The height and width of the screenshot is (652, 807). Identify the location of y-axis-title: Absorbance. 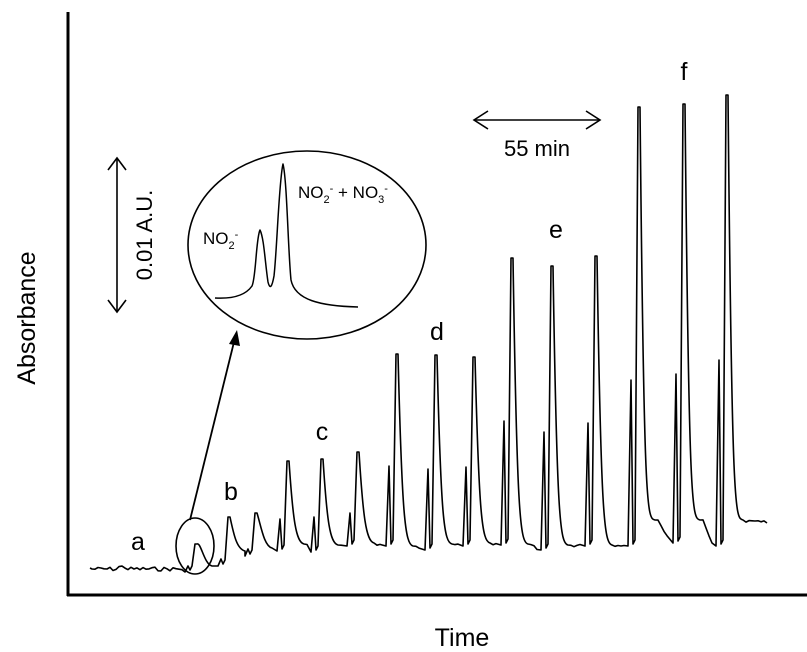
(27, 317).